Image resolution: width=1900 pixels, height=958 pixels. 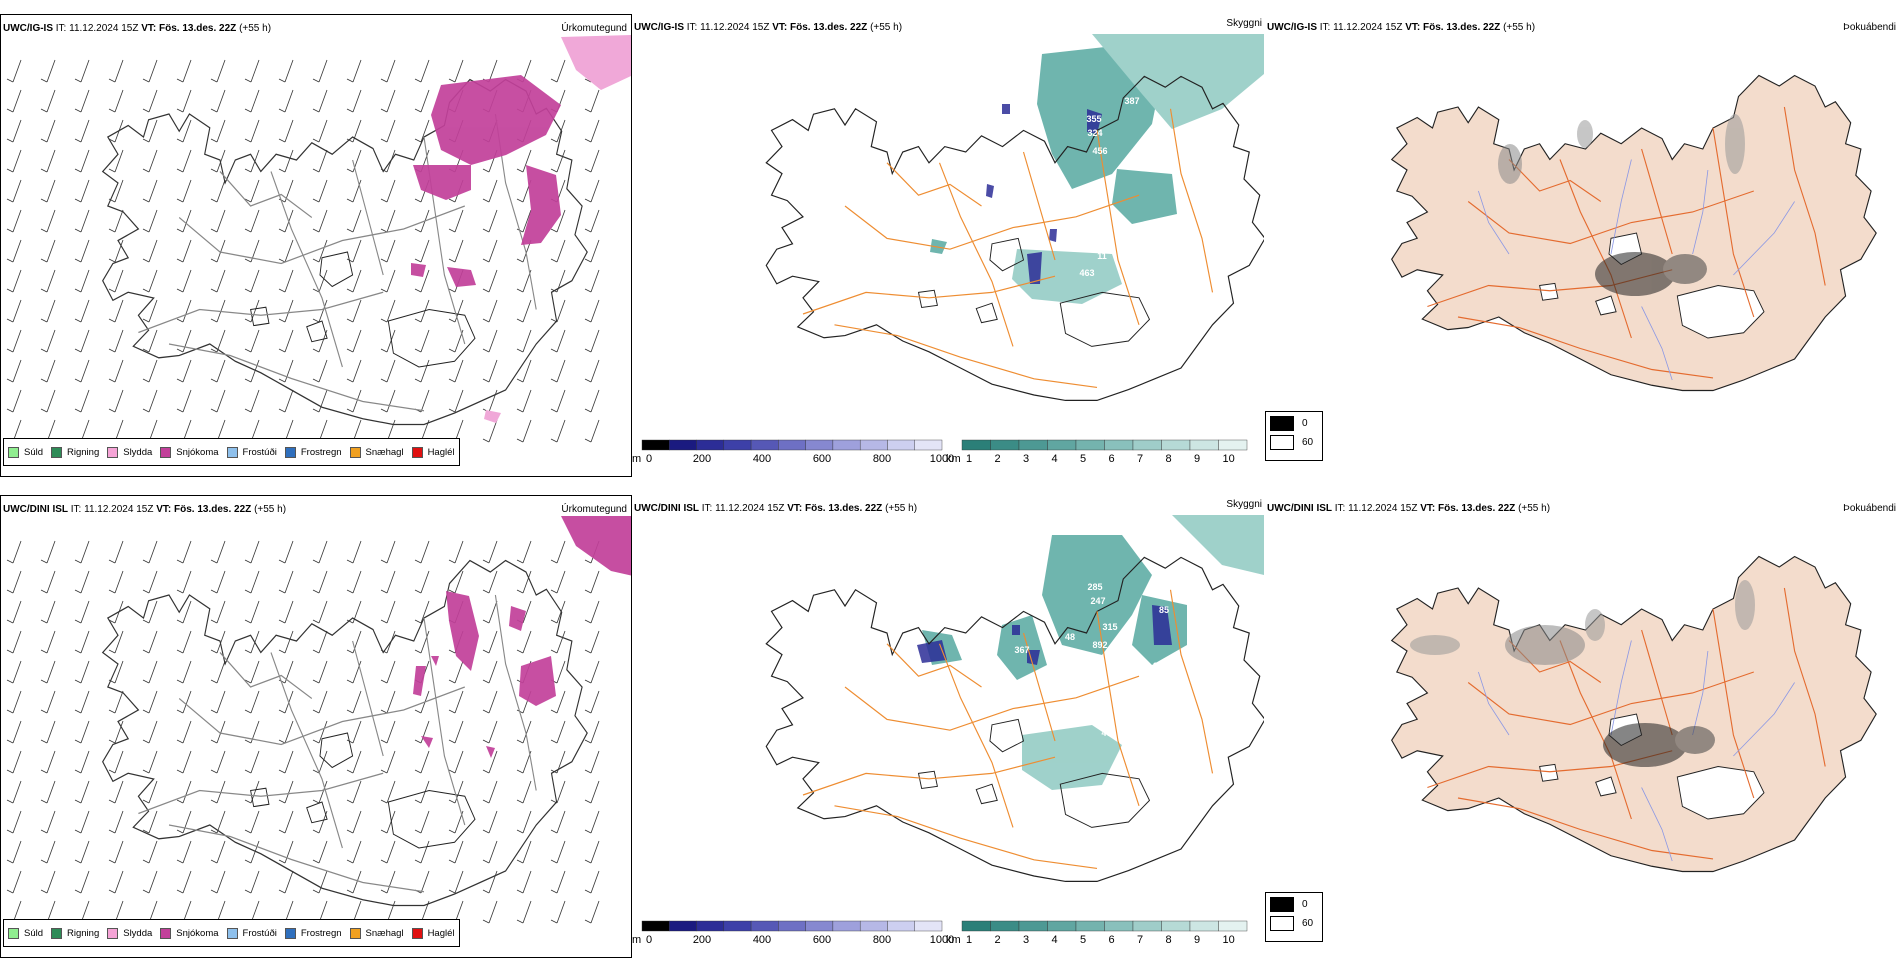 I want to click on iceland-fog, so click(x=1633, y=714).